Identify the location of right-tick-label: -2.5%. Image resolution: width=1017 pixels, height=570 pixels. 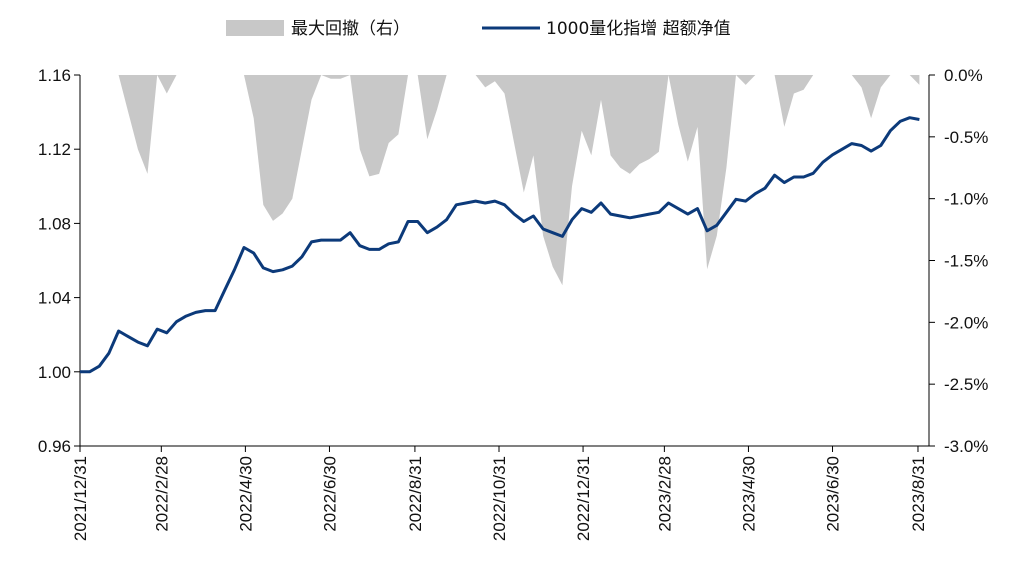
(966, 384).